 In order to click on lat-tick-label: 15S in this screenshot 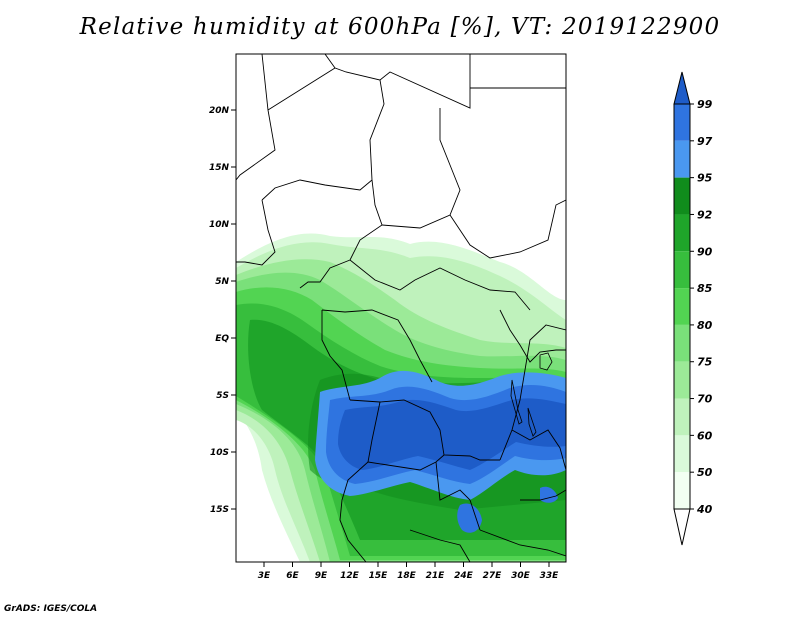, I will do `click(219, 510)`.